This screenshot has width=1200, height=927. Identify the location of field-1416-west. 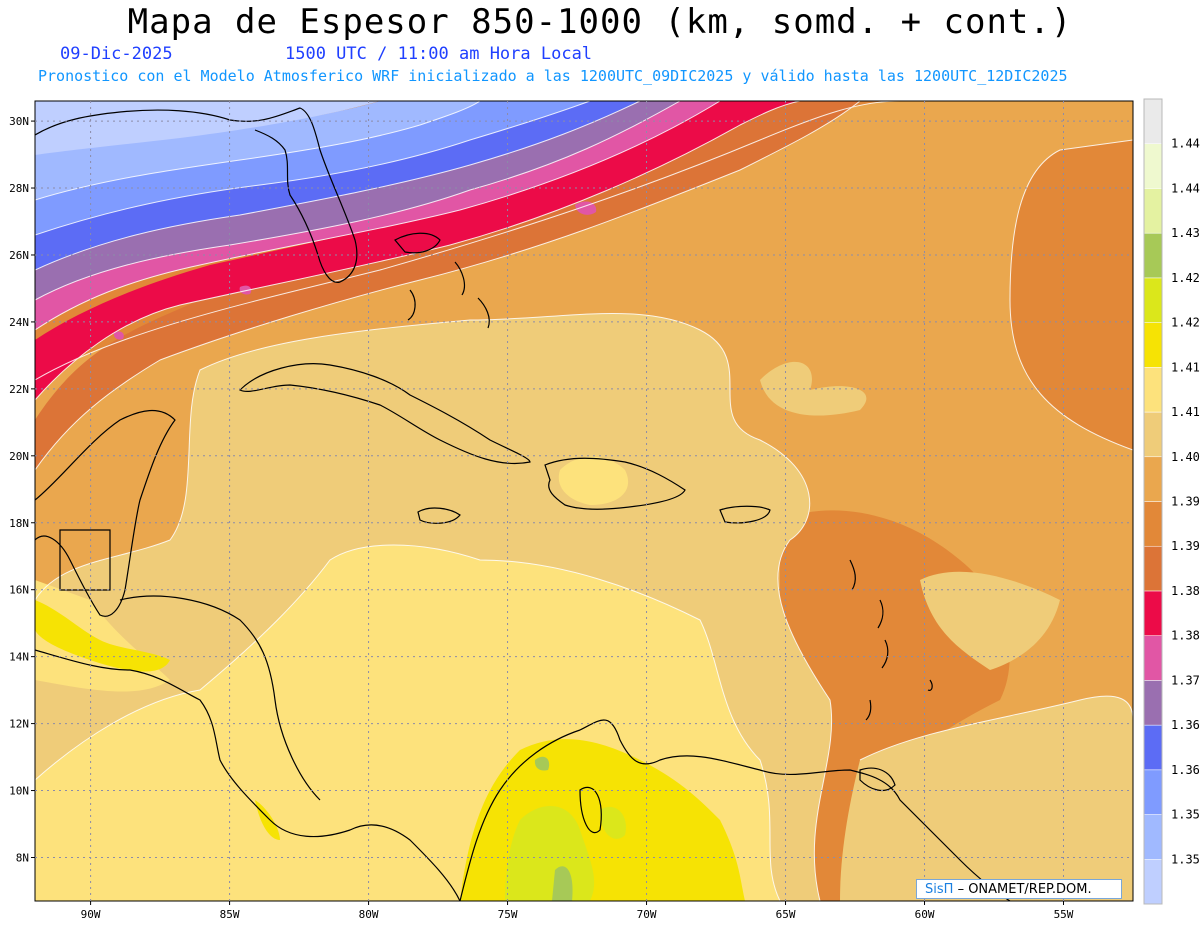
(102, 636).